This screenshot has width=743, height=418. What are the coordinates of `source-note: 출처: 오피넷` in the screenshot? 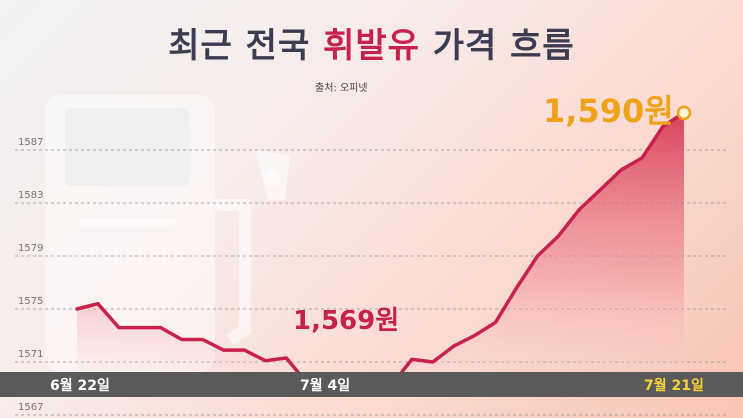 It's located at (341, 88).